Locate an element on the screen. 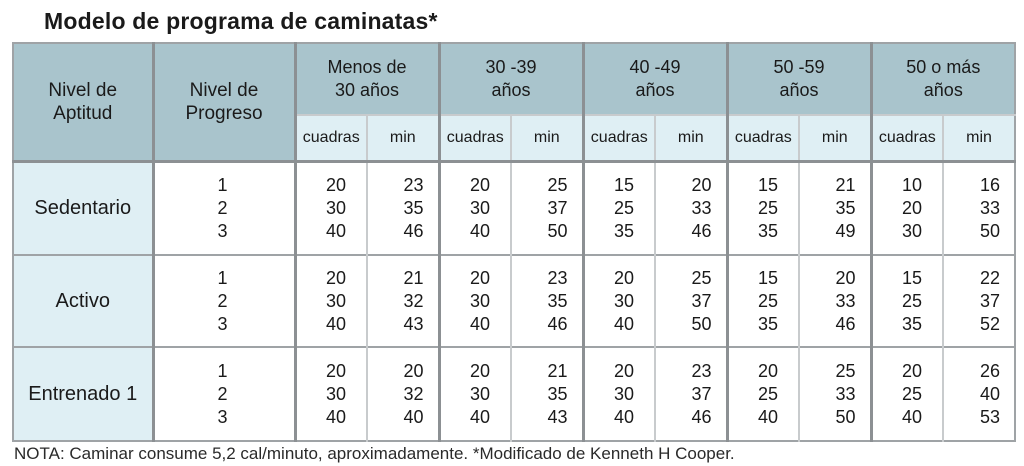  min-cell: 23 37 46 is located at coordinates (691, 393).